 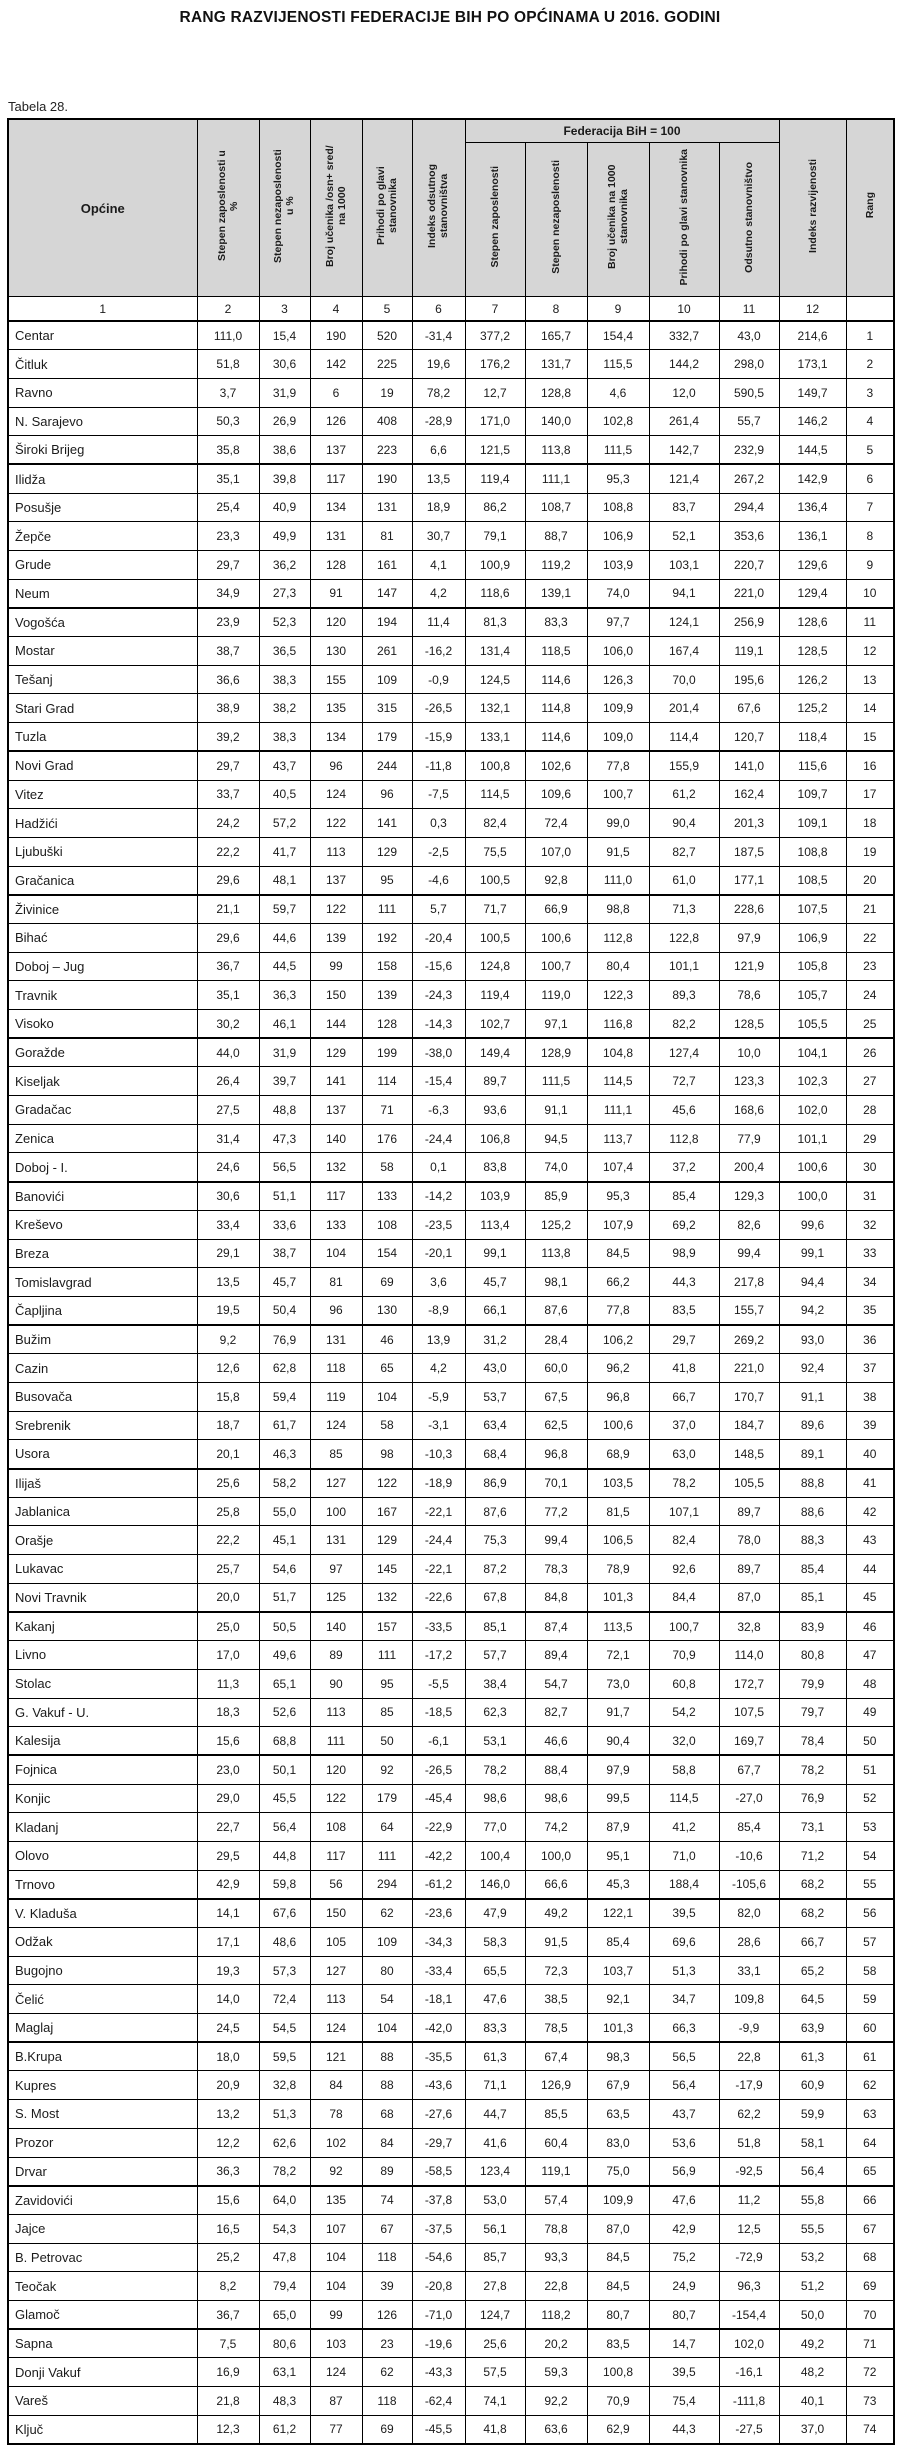 I want to click on value-cell: 113, so click(x=336, y=1712).